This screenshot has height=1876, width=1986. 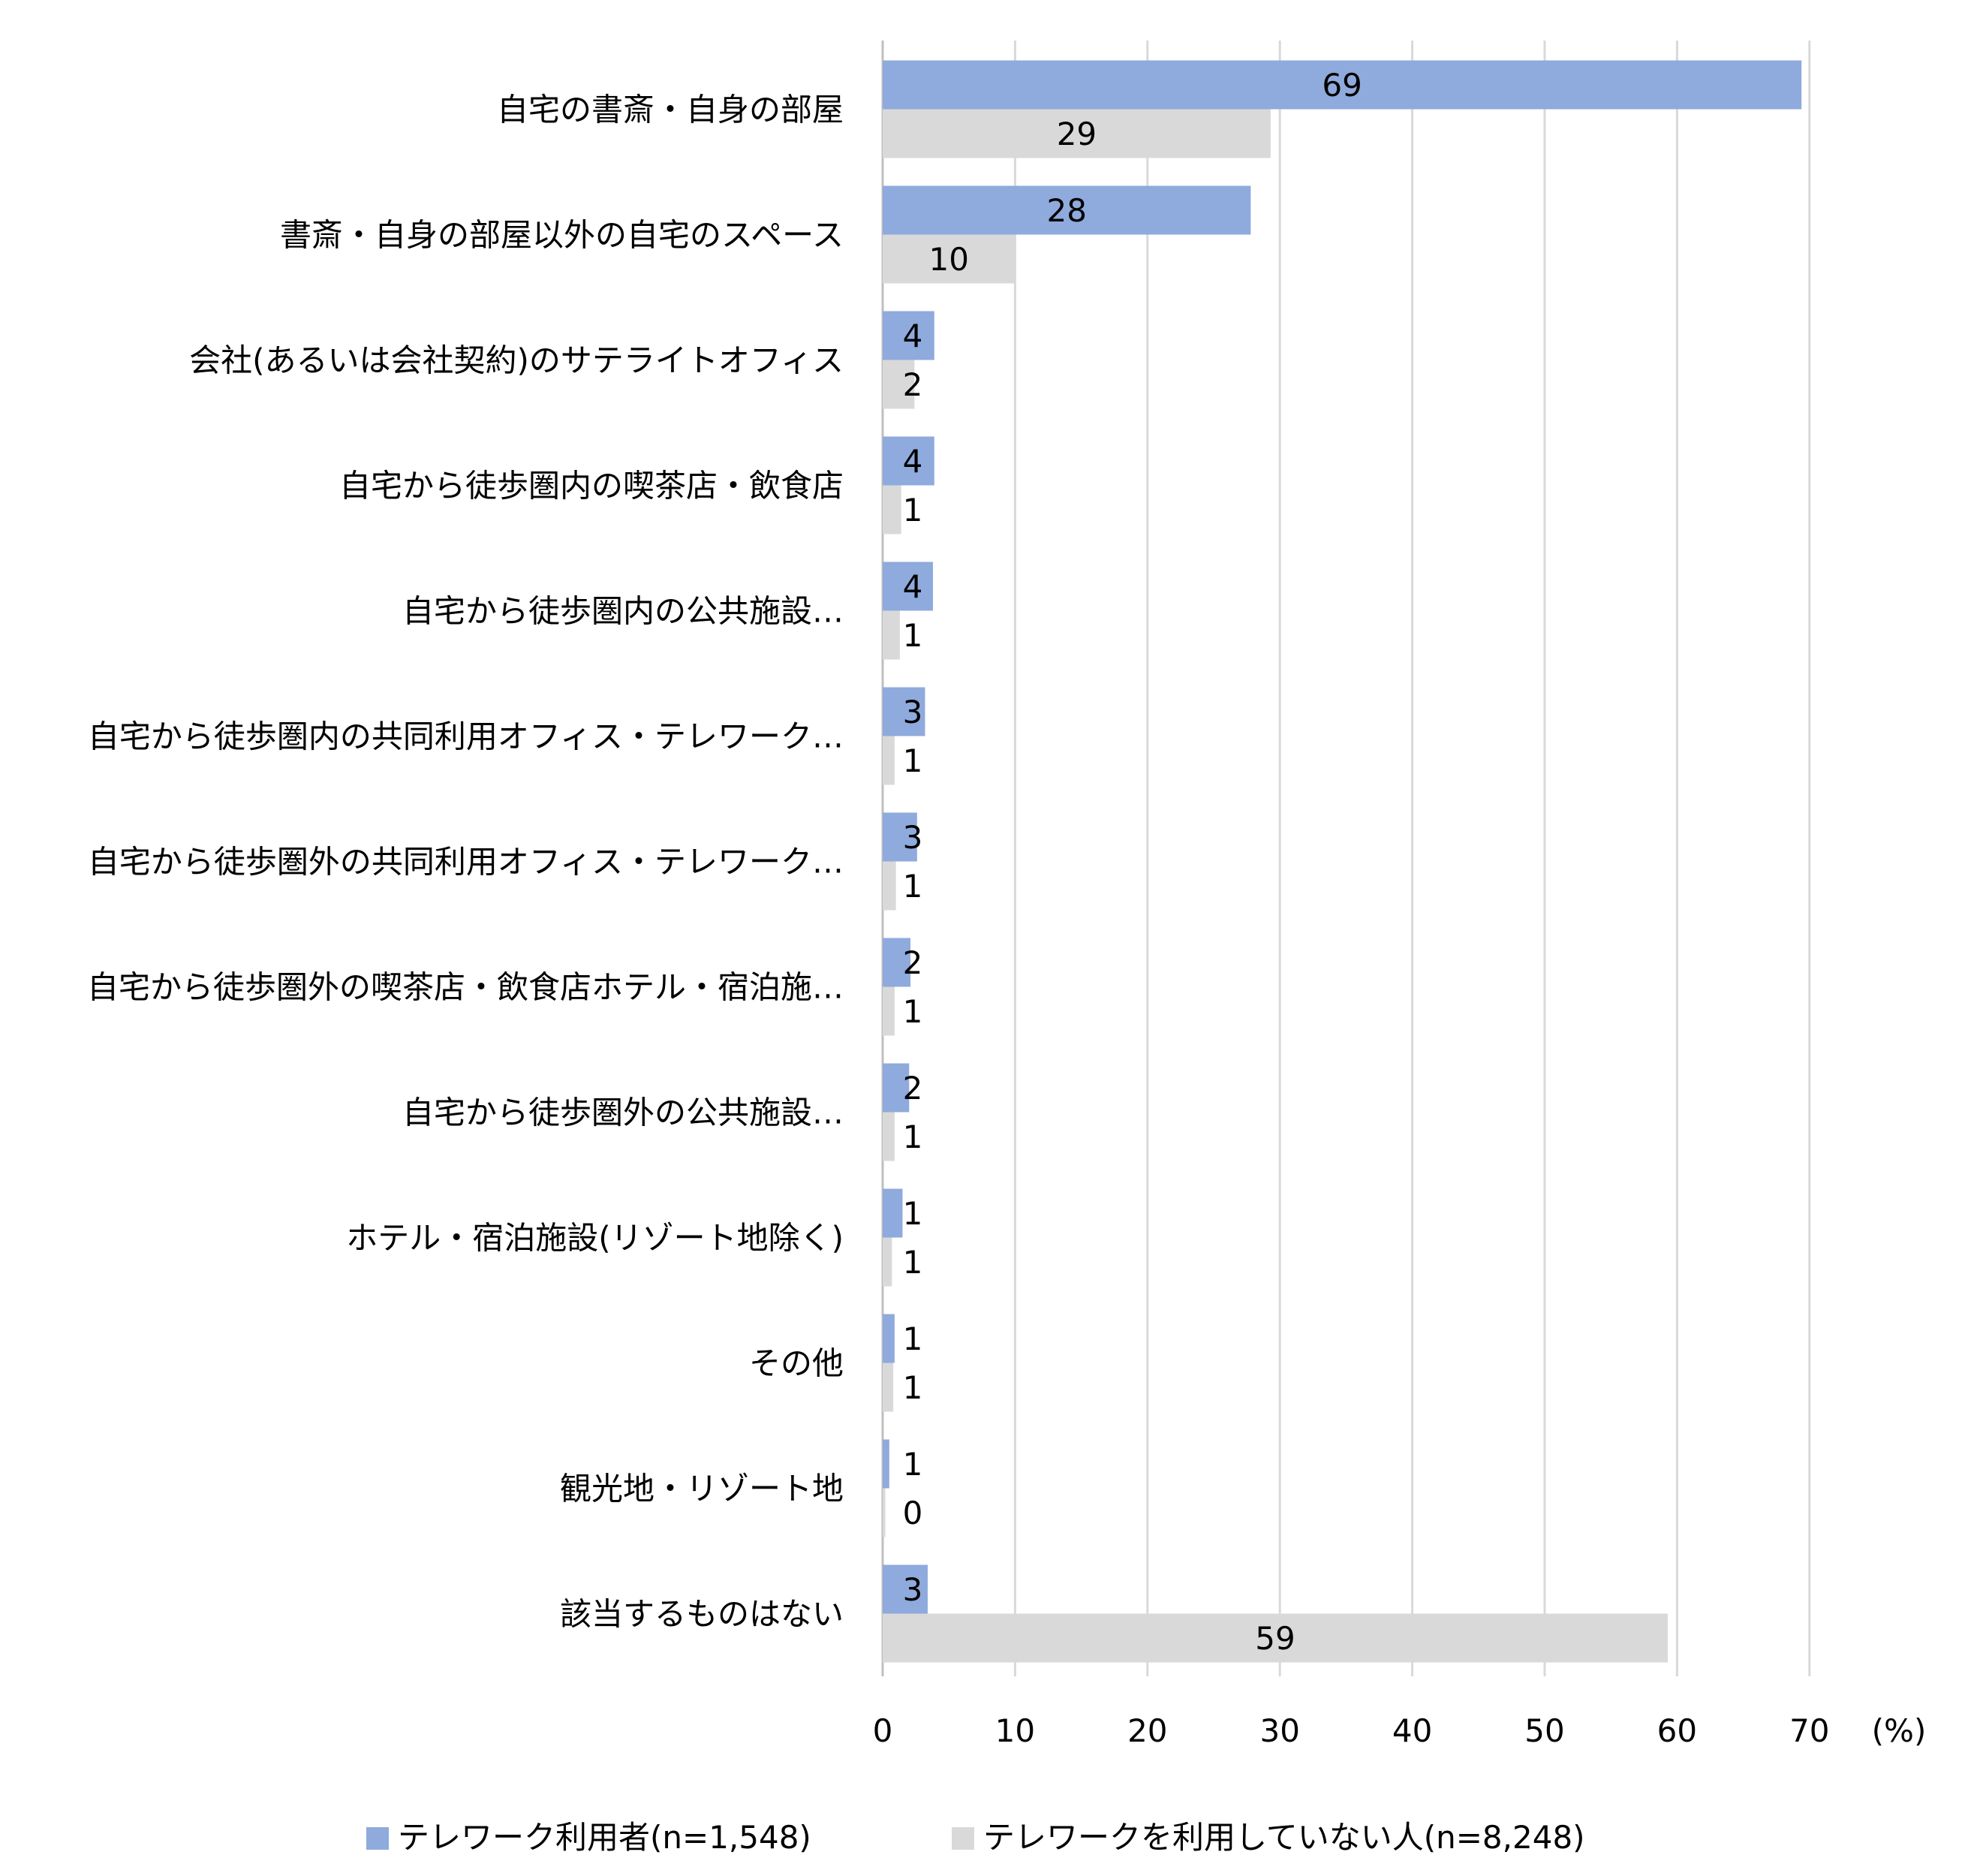 I want to click on x-tick-label: 70, so click(x=1809, y=1730).